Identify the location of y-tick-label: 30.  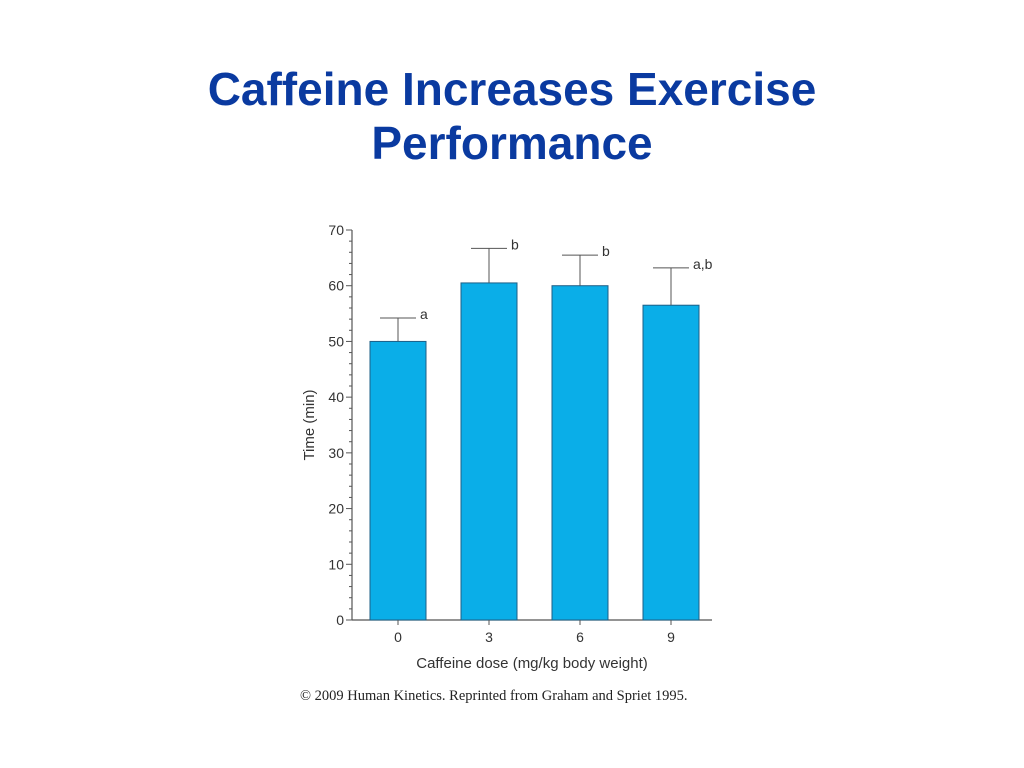
(336, 453).